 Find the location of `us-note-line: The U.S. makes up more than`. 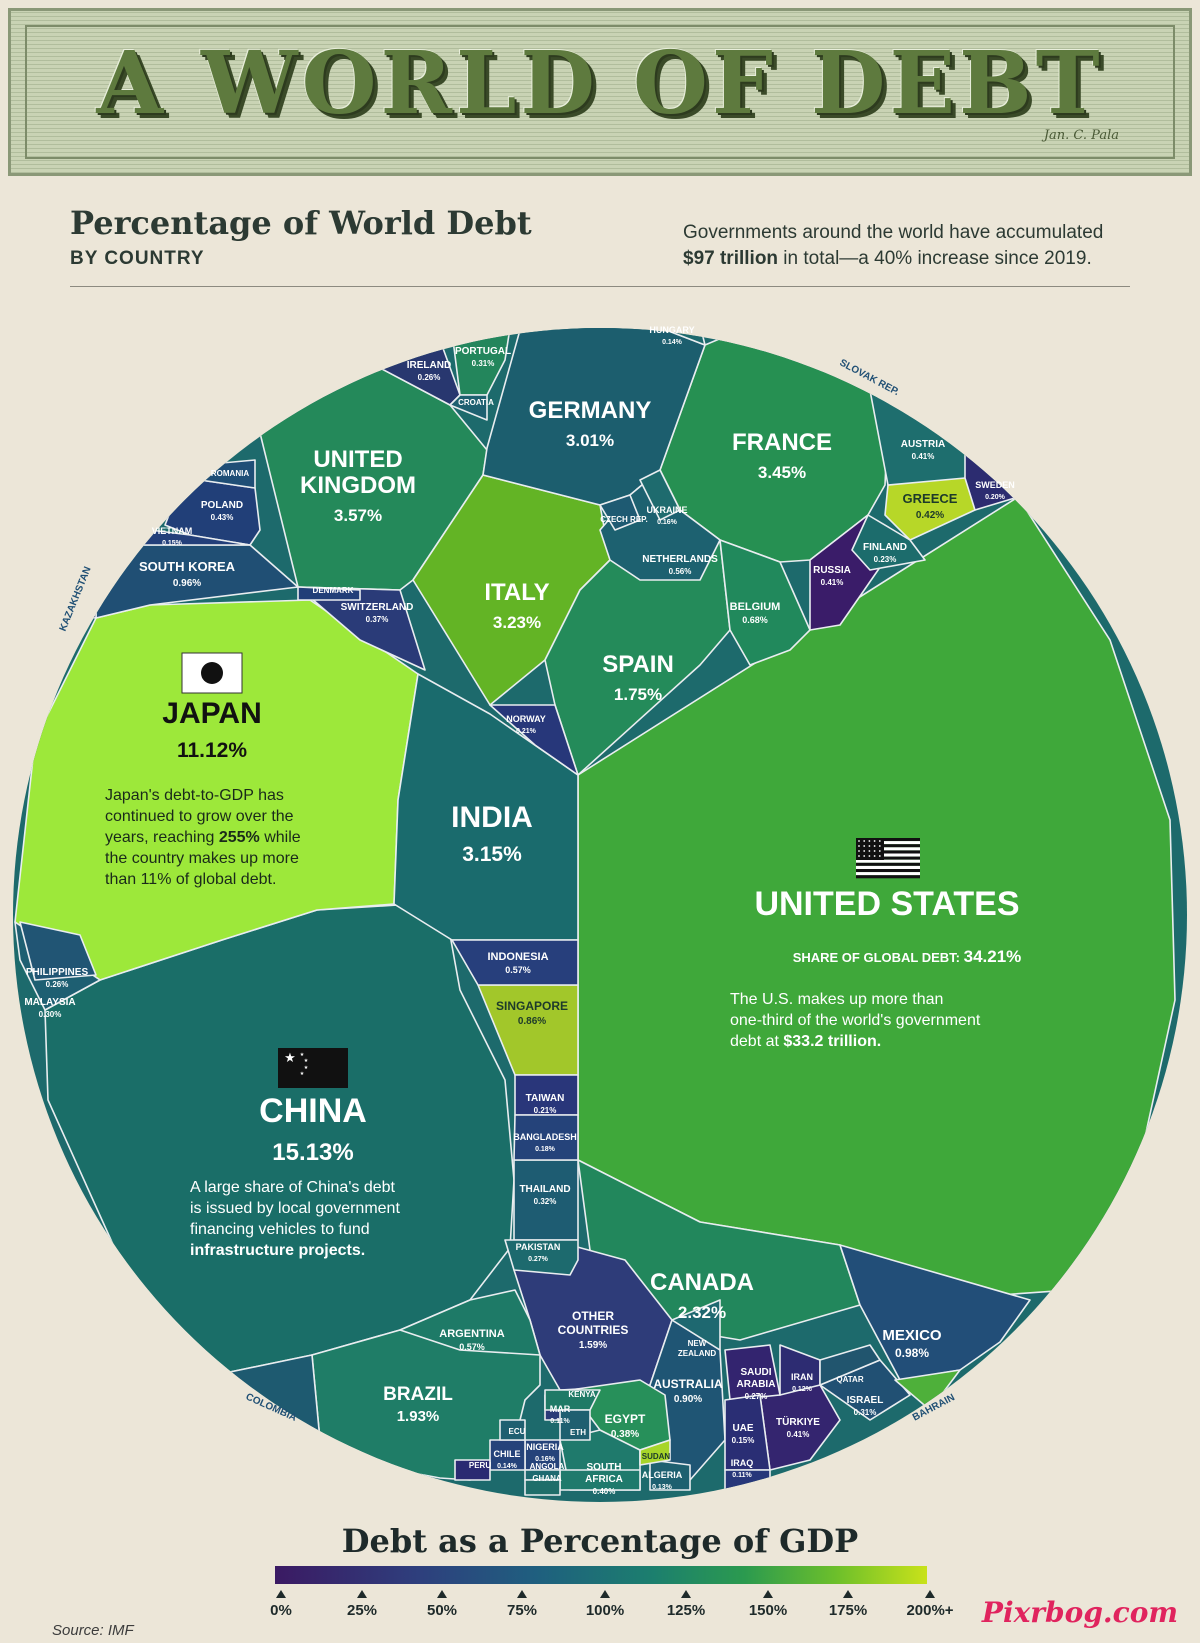

us-note-line: The U.S. makes up more than is located at coordinates (836, 999).